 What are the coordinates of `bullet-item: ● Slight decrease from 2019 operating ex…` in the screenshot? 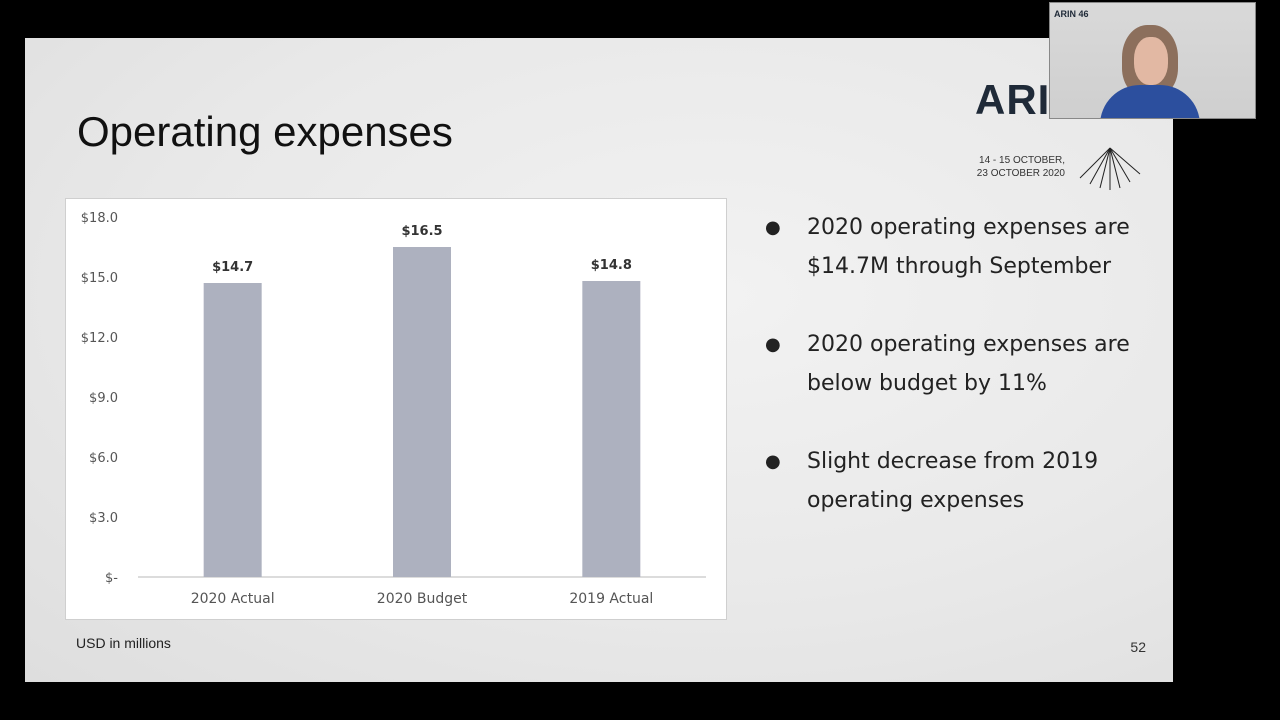 It's located at (955, 481).